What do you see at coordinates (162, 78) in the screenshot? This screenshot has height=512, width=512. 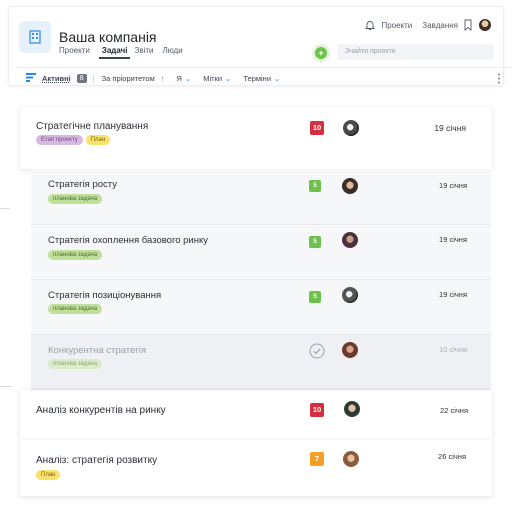 I see `arrow-up-icon: ↑` at bounding box center [162, 78].